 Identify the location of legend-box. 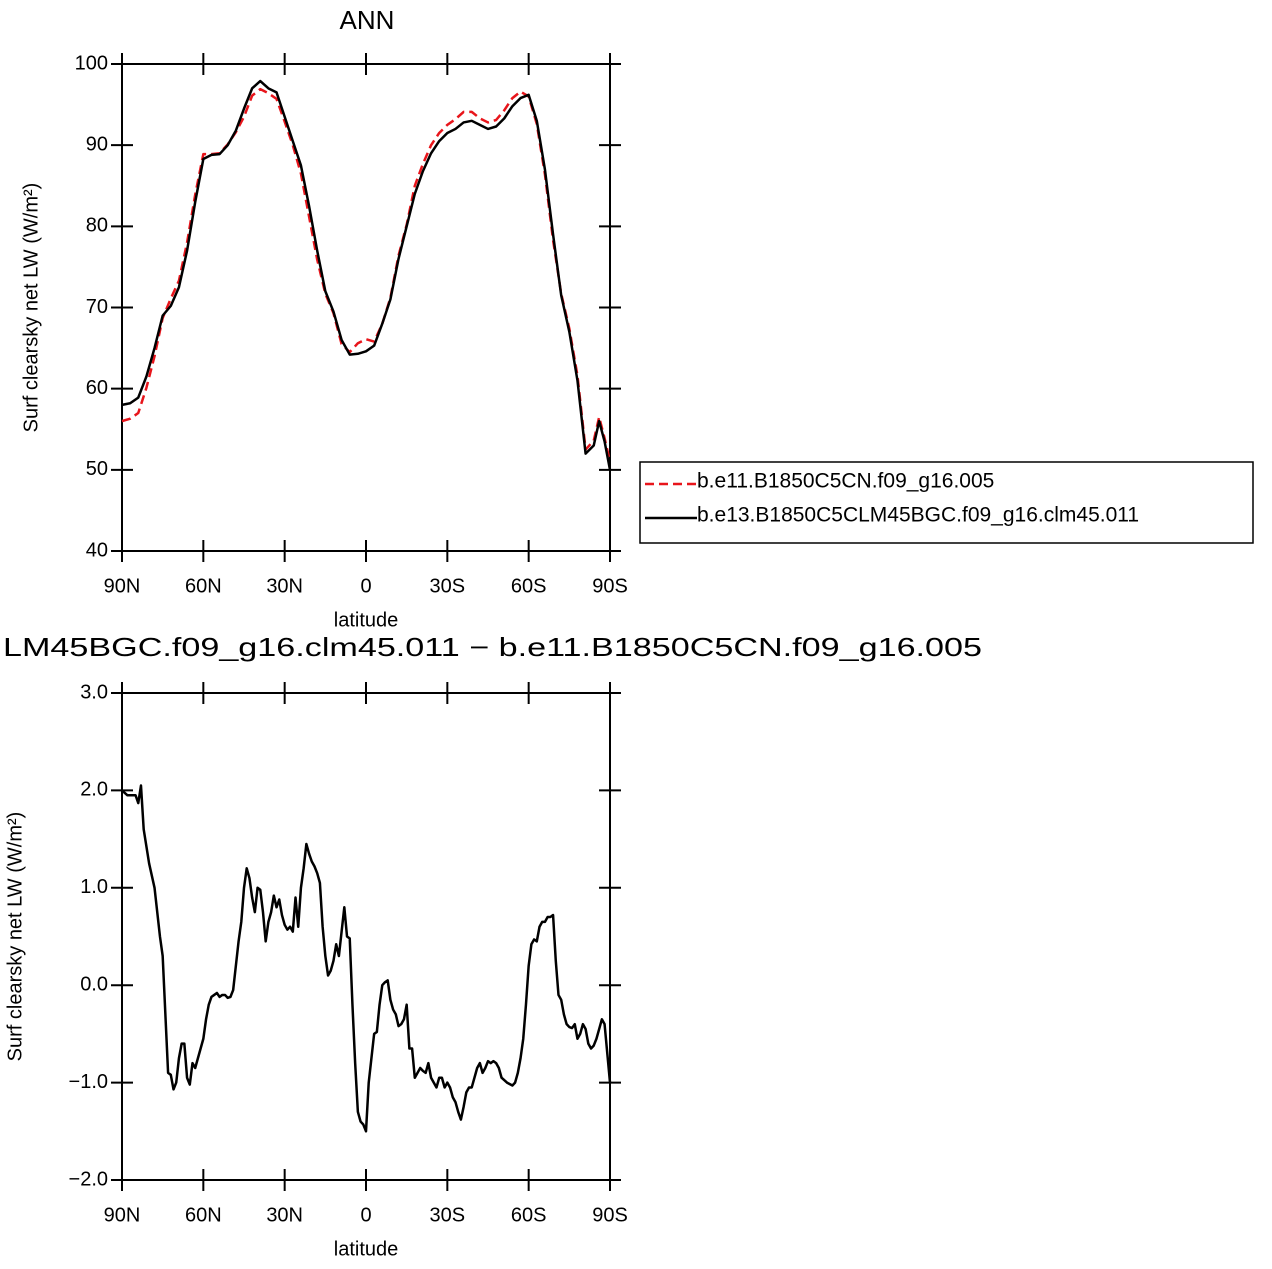
(946, 502).